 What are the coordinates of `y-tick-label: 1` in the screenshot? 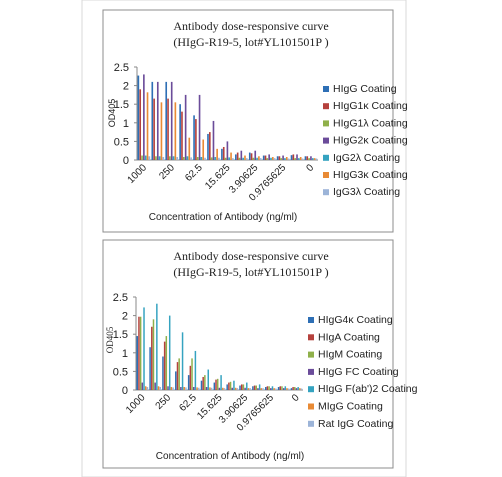 It's located at (125, 354).